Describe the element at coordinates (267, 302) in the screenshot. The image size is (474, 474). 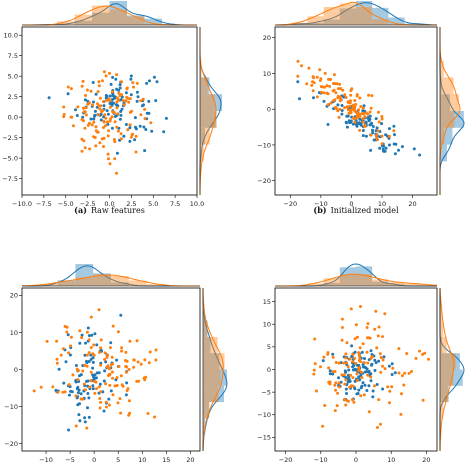
I see `y-tick-label: 15` at that location.